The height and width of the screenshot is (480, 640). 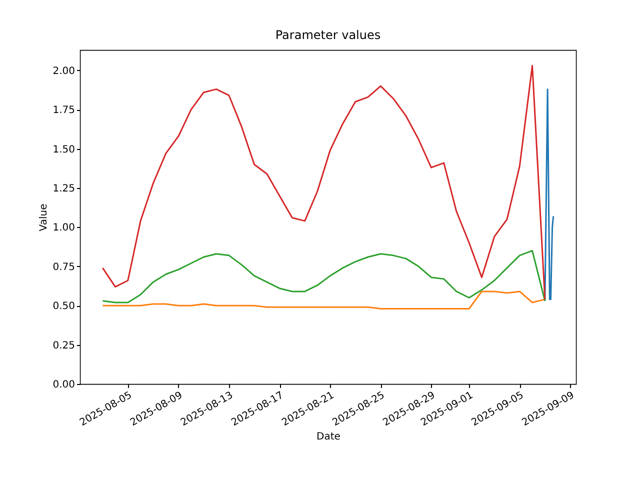 I want to click on y-tick-label: 1.25, so click(x=63, y=188).